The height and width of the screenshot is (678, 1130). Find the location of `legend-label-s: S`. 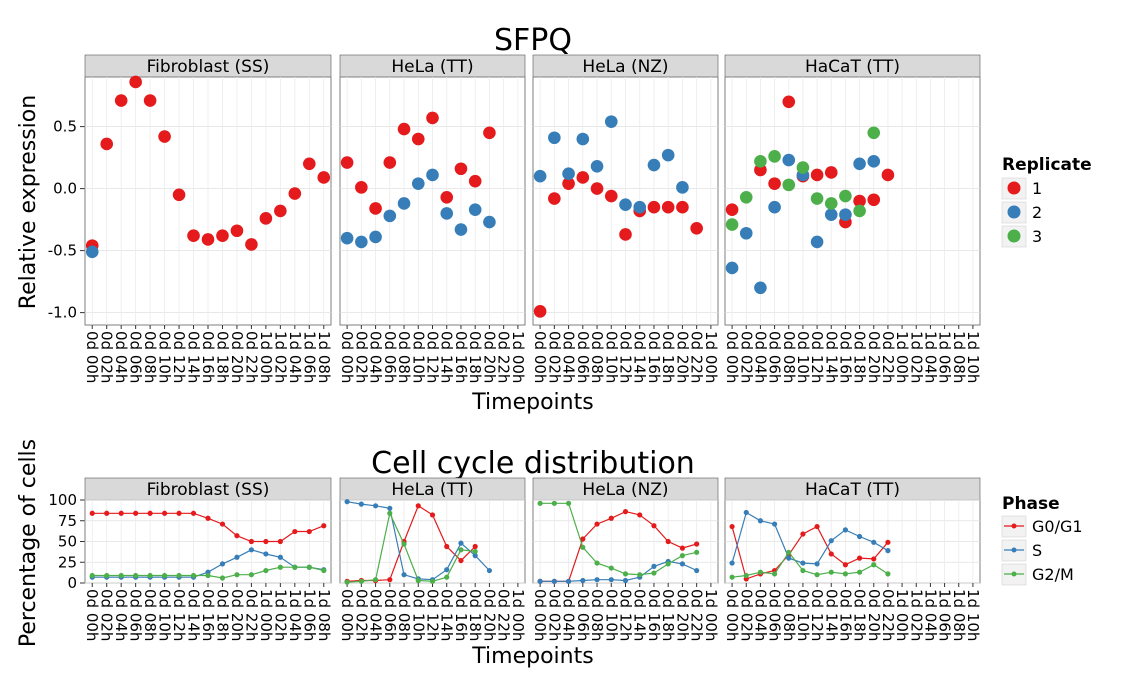

legend-label-s: S is located at coordinates (1037, 550).